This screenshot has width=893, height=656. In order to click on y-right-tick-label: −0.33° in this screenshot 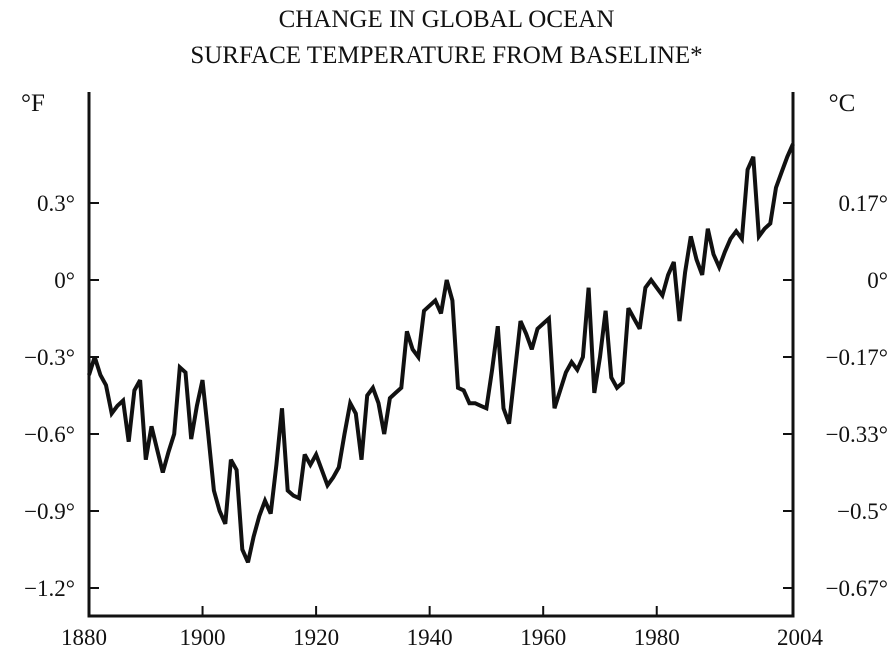, I will do `click(857, 434)`.